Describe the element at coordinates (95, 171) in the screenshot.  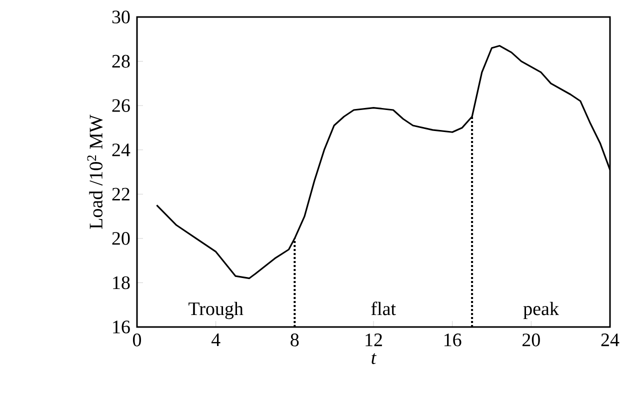
I see `y-axis-title: Load /10$^{2}$ MW` at that location.